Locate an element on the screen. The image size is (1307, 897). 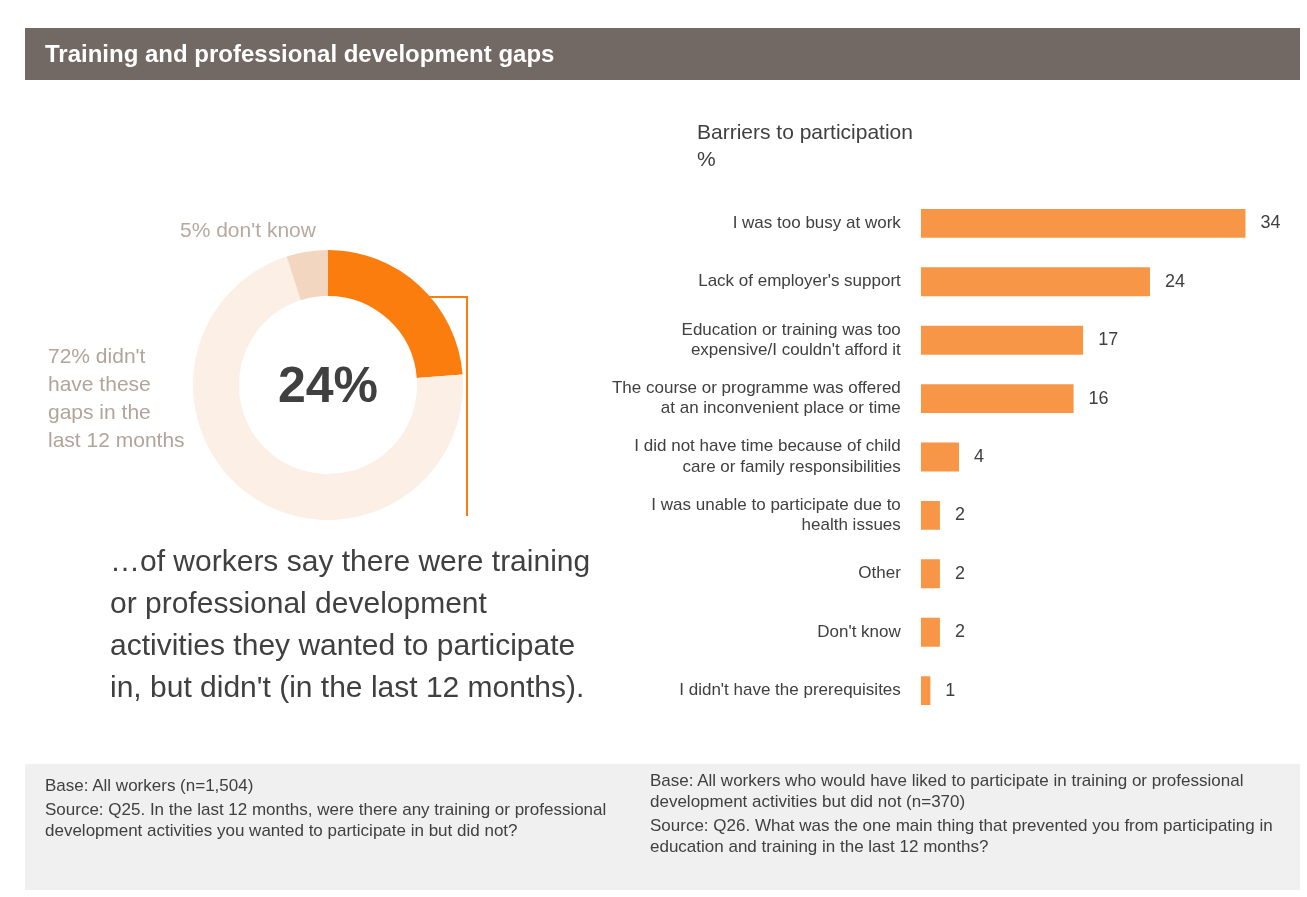
data-label: 24 is located at coordinates (1174, 280).